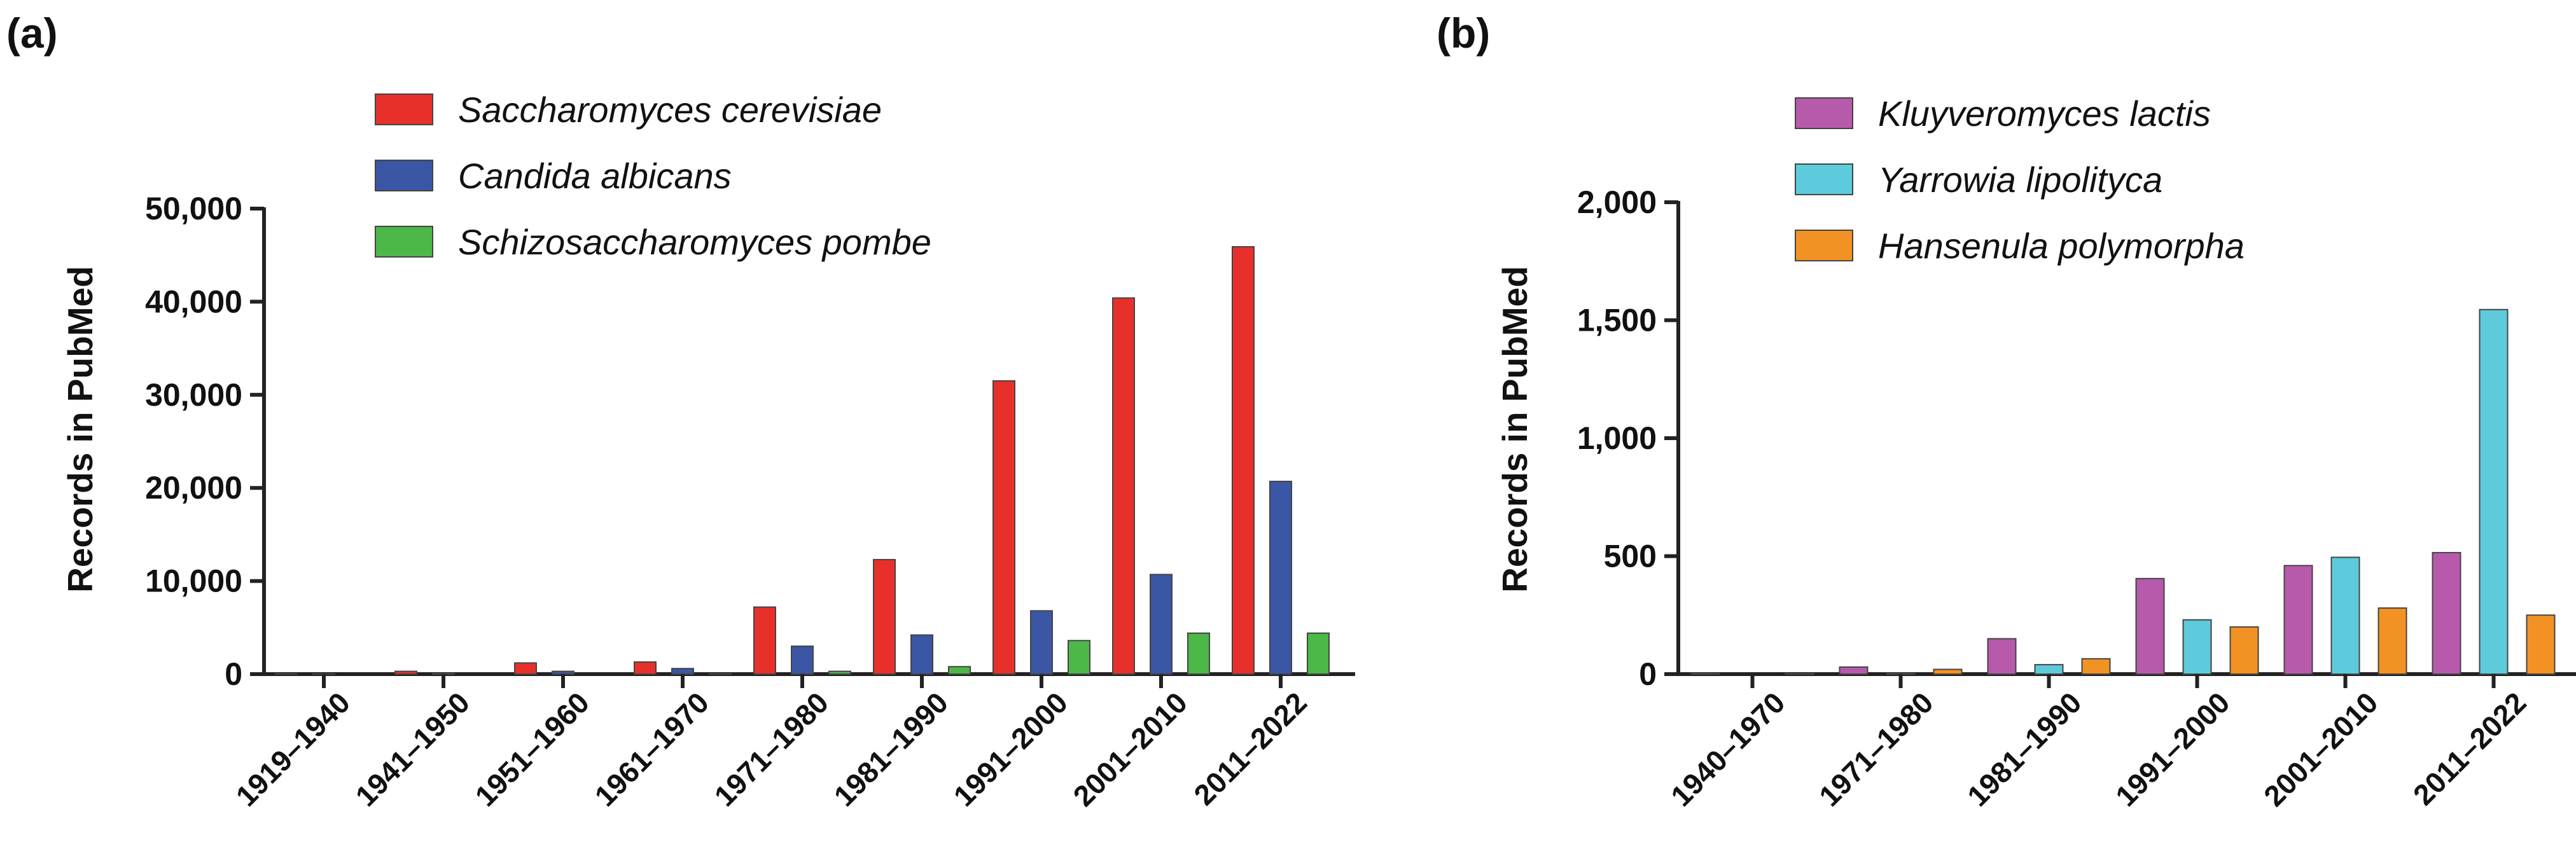 The image size is (2576, 856). What do you see at coordinates (1799, 674) in the screenshot?
I see `bar-hansenula-polymorpha-1940-1970` at bounding box center [1799, 674].